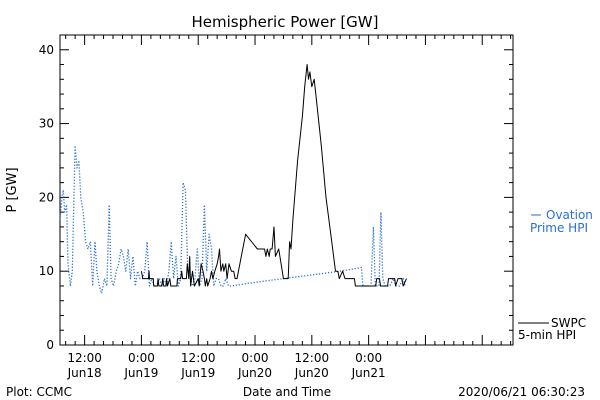 Image resolution: width=600 pixels, height=400 pixels. Describe the element at coordinates (569, 215) in the screenshot. I see `legend-ovation-label: Ovation` at that location.